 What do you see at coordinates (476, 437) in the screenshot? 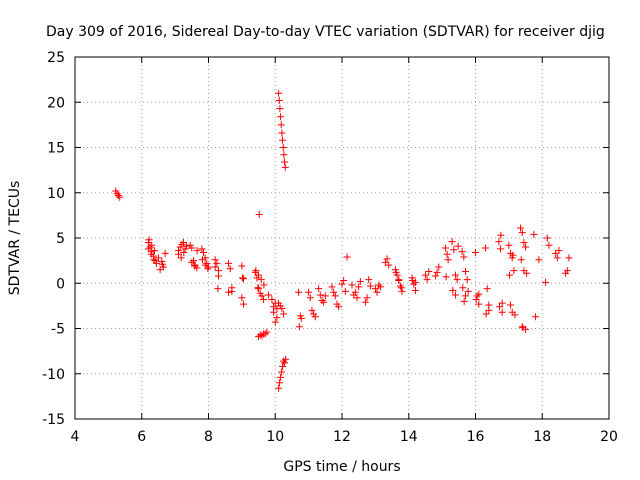
I see `x-tick-label: 16` at bounding box center [476, 437].